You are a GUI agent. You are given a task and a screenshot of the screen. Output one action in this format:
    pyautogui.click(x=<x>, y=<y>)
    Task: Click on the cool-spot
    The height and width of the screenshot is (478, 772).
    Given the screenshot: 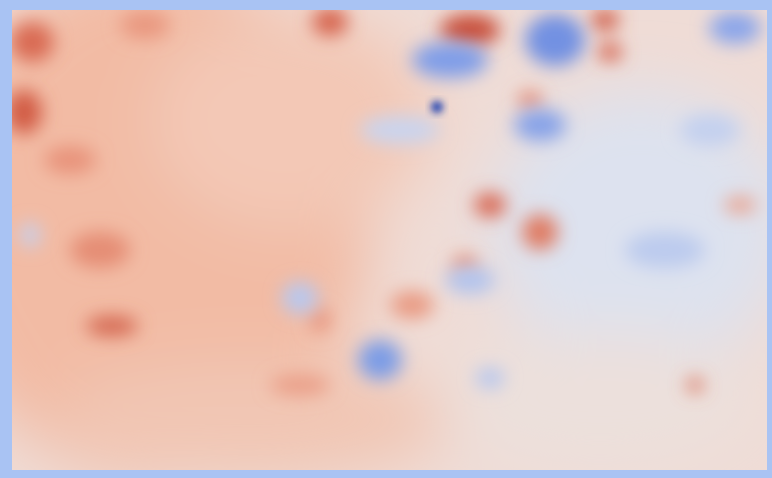 What is the action you would take?
    pyautogui.click(x=437, y=107)
    